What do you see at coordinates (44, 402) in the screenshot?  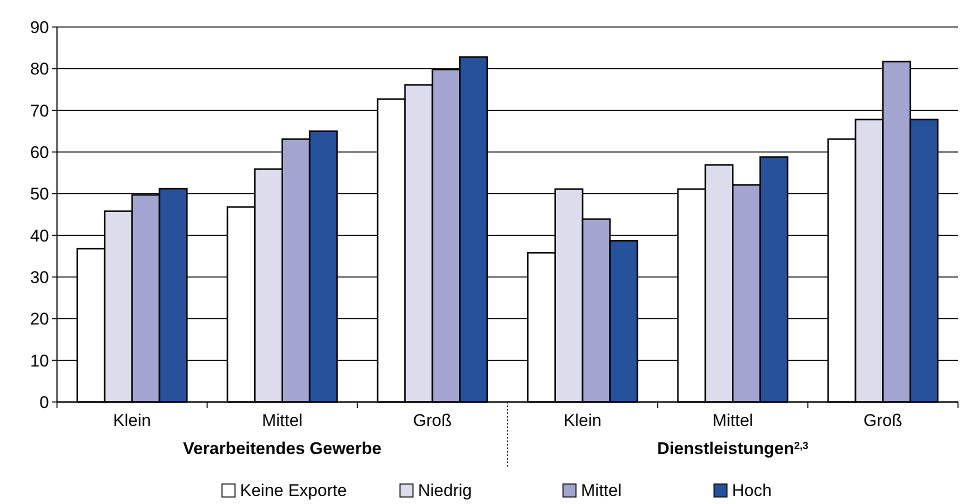 I see `y-tick-label: 0` at bounding box center [44, 402].